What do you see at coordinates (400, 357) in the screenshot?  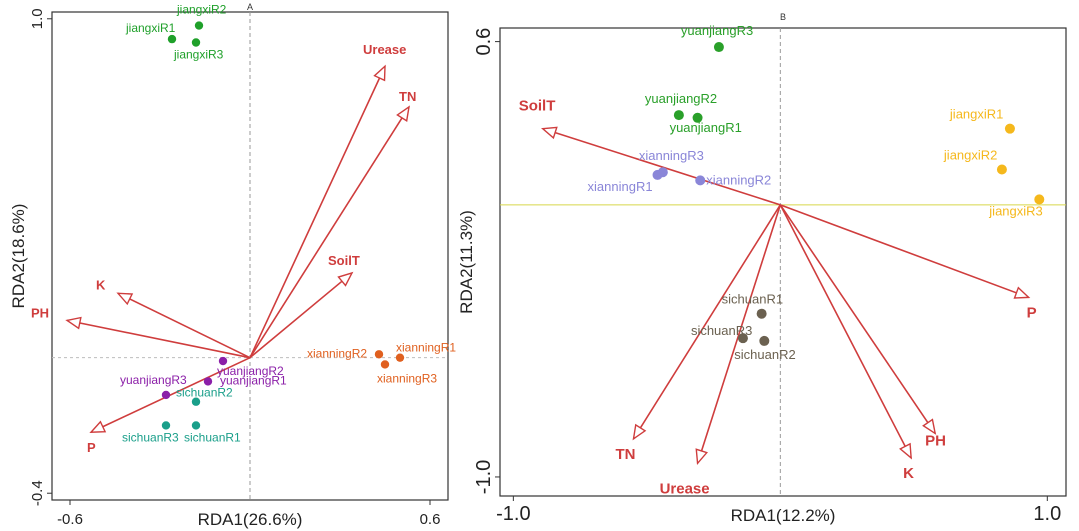 I see `point-xianningr1` at bounding box center [400, 357].